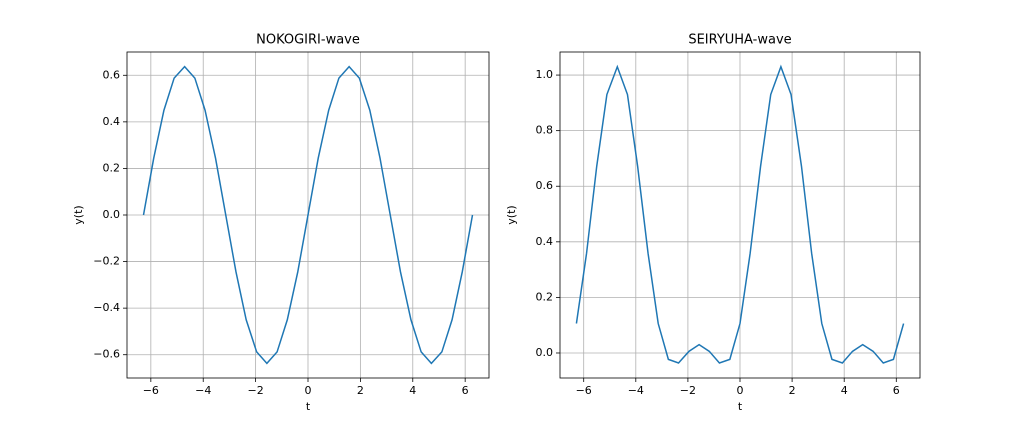 Image resolution: width=1022 pixels, height=426 pixels. What do you see at coordinates (106, 261) in the screenshot?
I see `y-tick-label: −0.2` at bounding box center [106, 261].